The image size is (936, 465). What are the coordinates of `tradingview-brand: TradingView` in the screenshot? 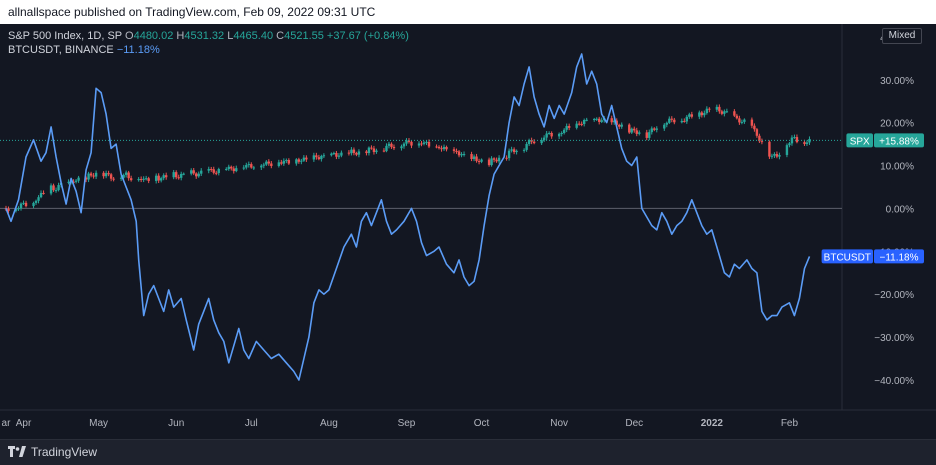 It's located at (52, 452).